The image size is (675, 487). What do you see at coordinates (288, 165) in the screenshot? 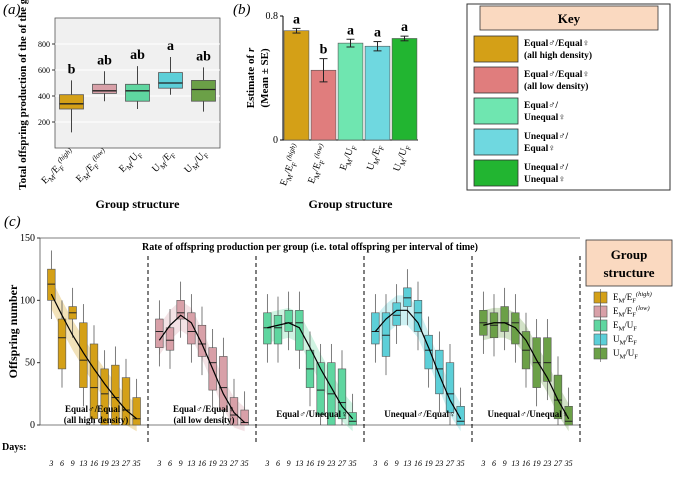
I see `panel-b-xtick-label: EM/EF(high)` at bounding box center [288, 165].